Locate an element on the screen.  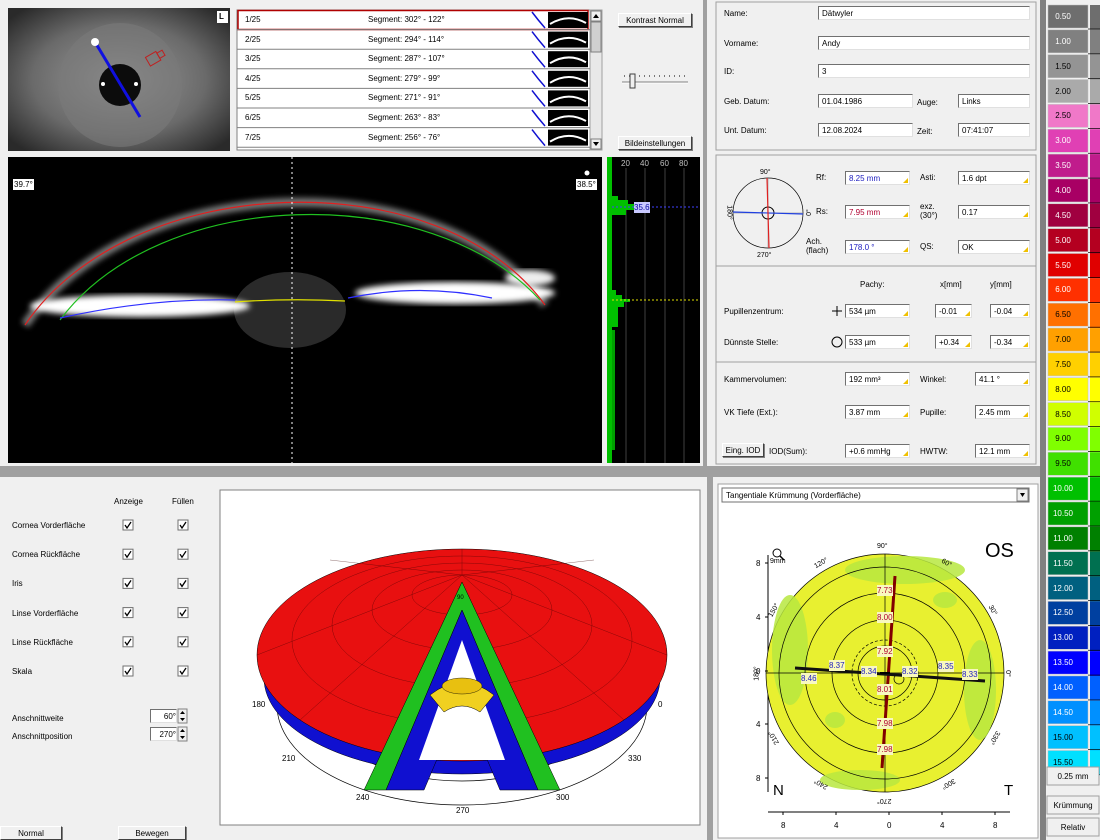
segment-label: Segment: 302° - 122° is located at coordinates (406, 19).